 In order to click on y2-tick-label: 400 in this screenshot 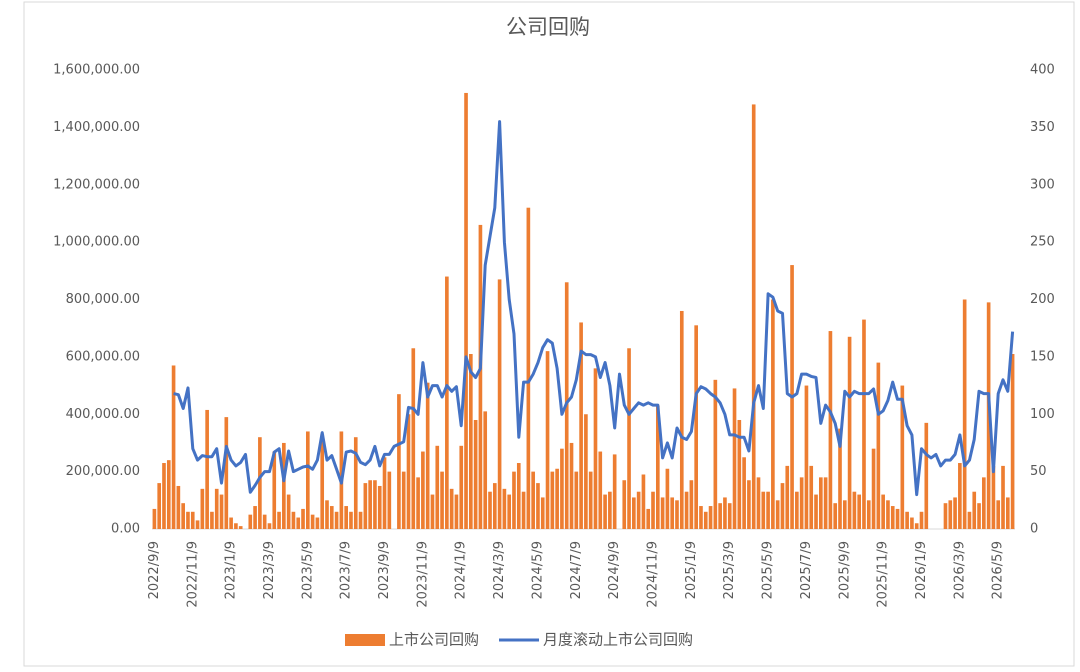, I will do `click(1042, 70)`.